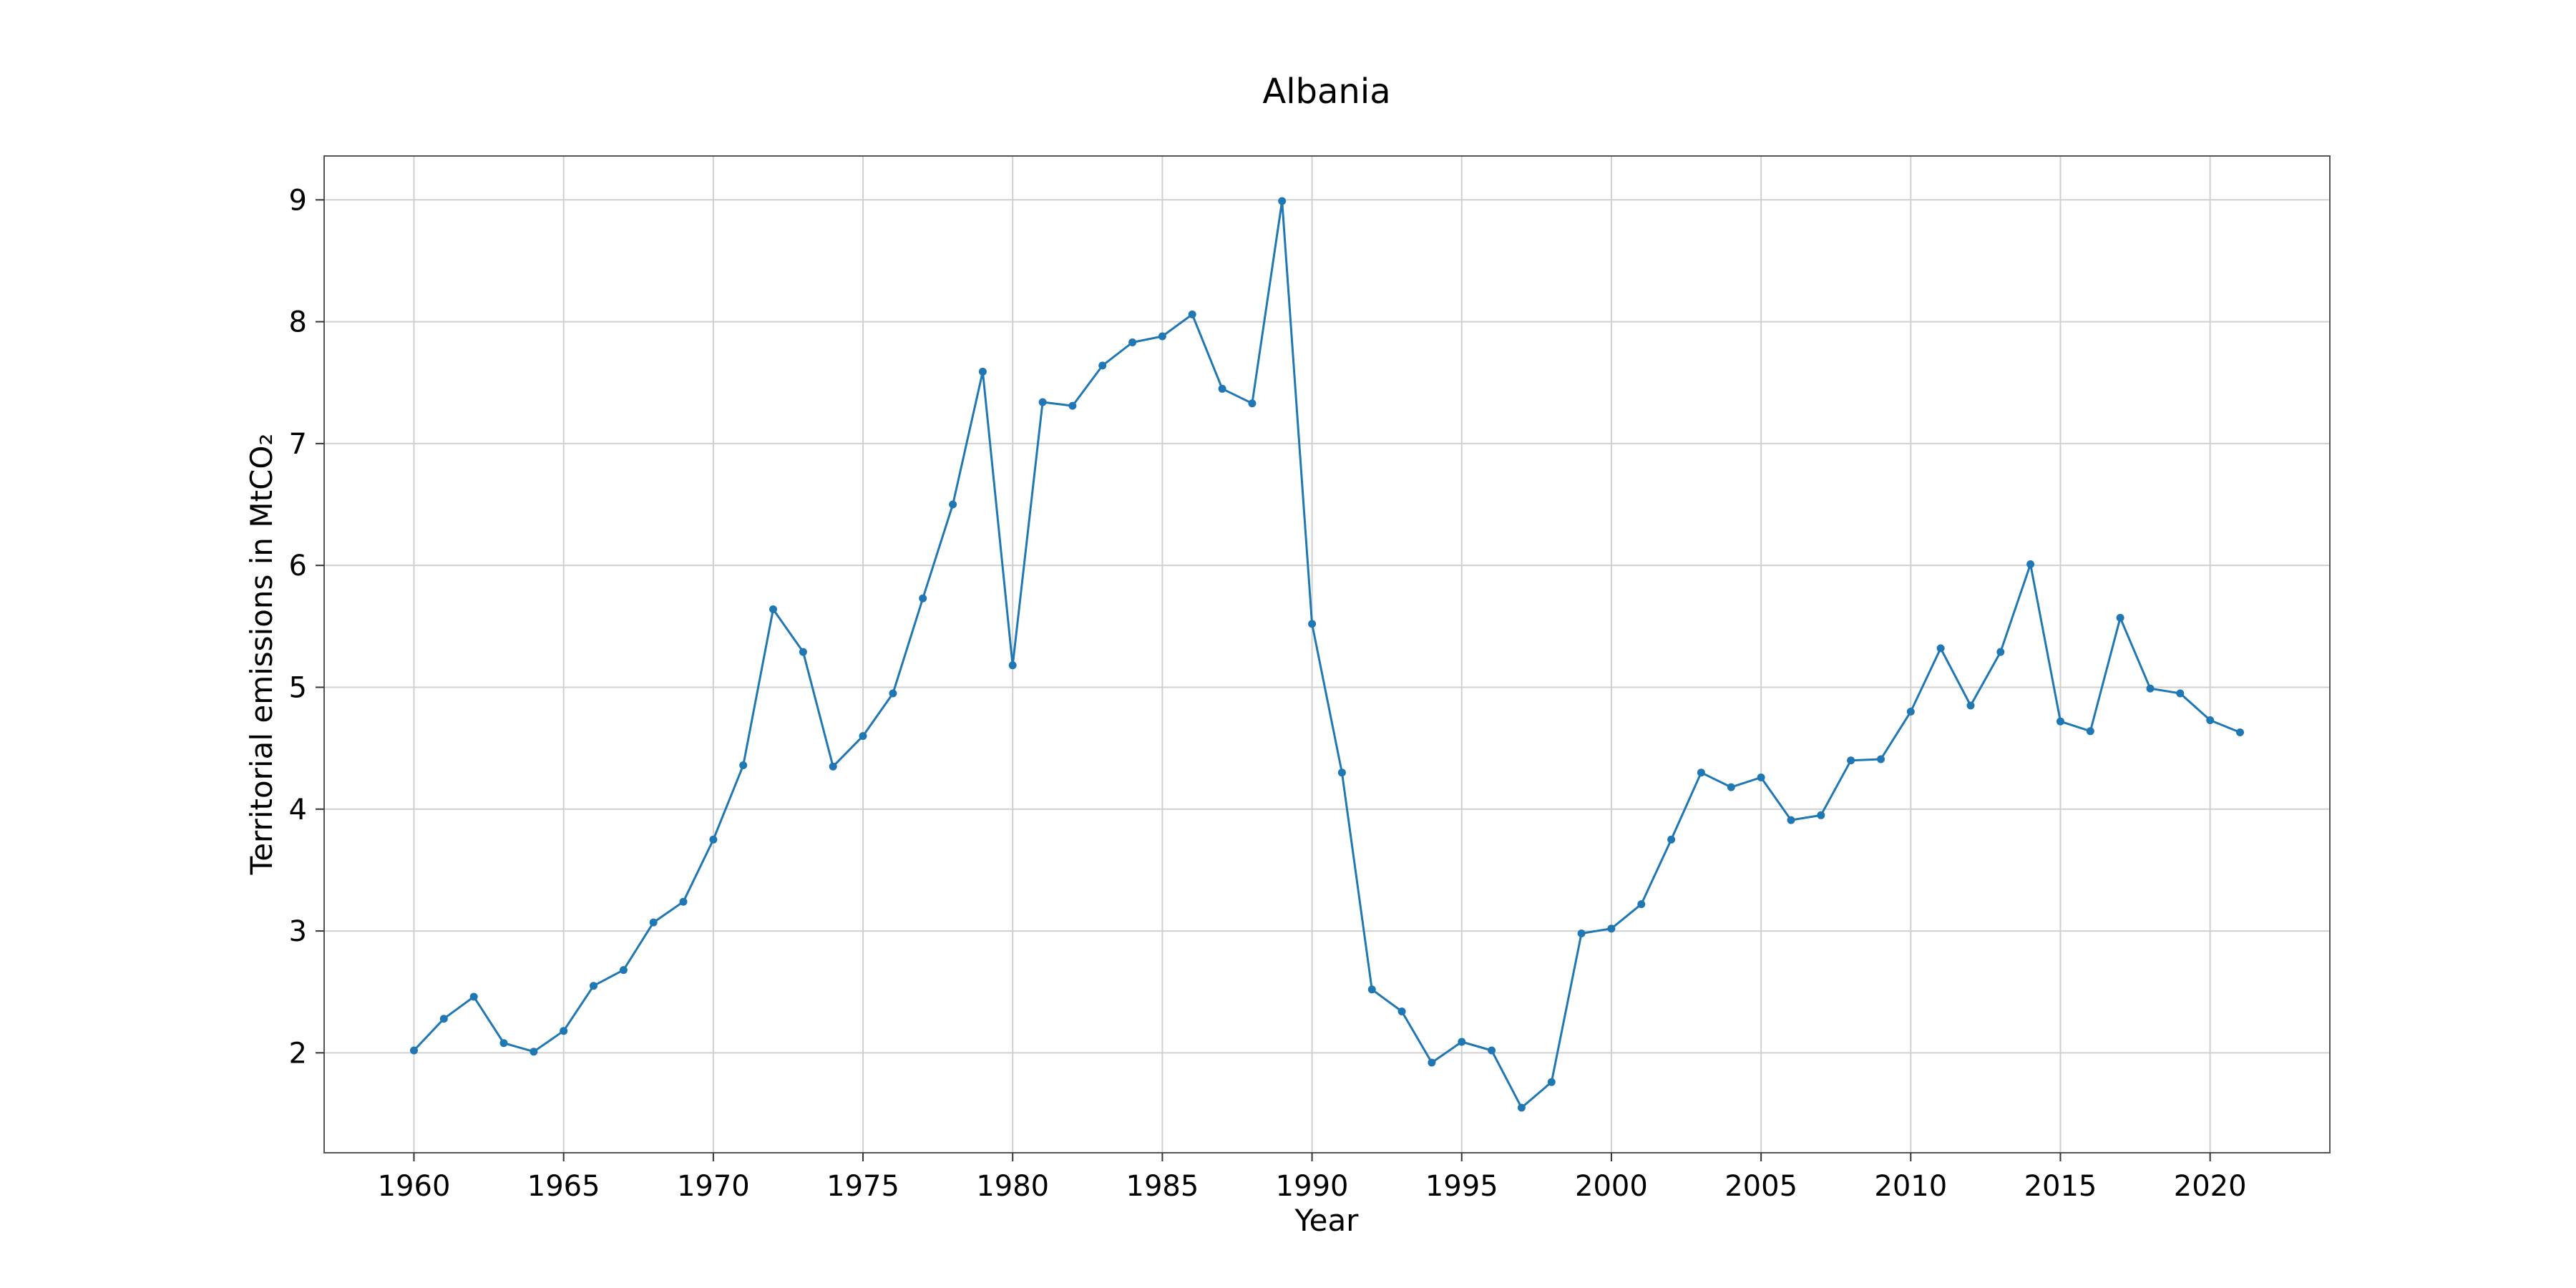 Image resolution: width=2576 pixels, height=1288 pixels. What do you see at coordinates (298, 566) in the screenshot?
I see `y-tick-label: 6` at bounding box center [298, 566].